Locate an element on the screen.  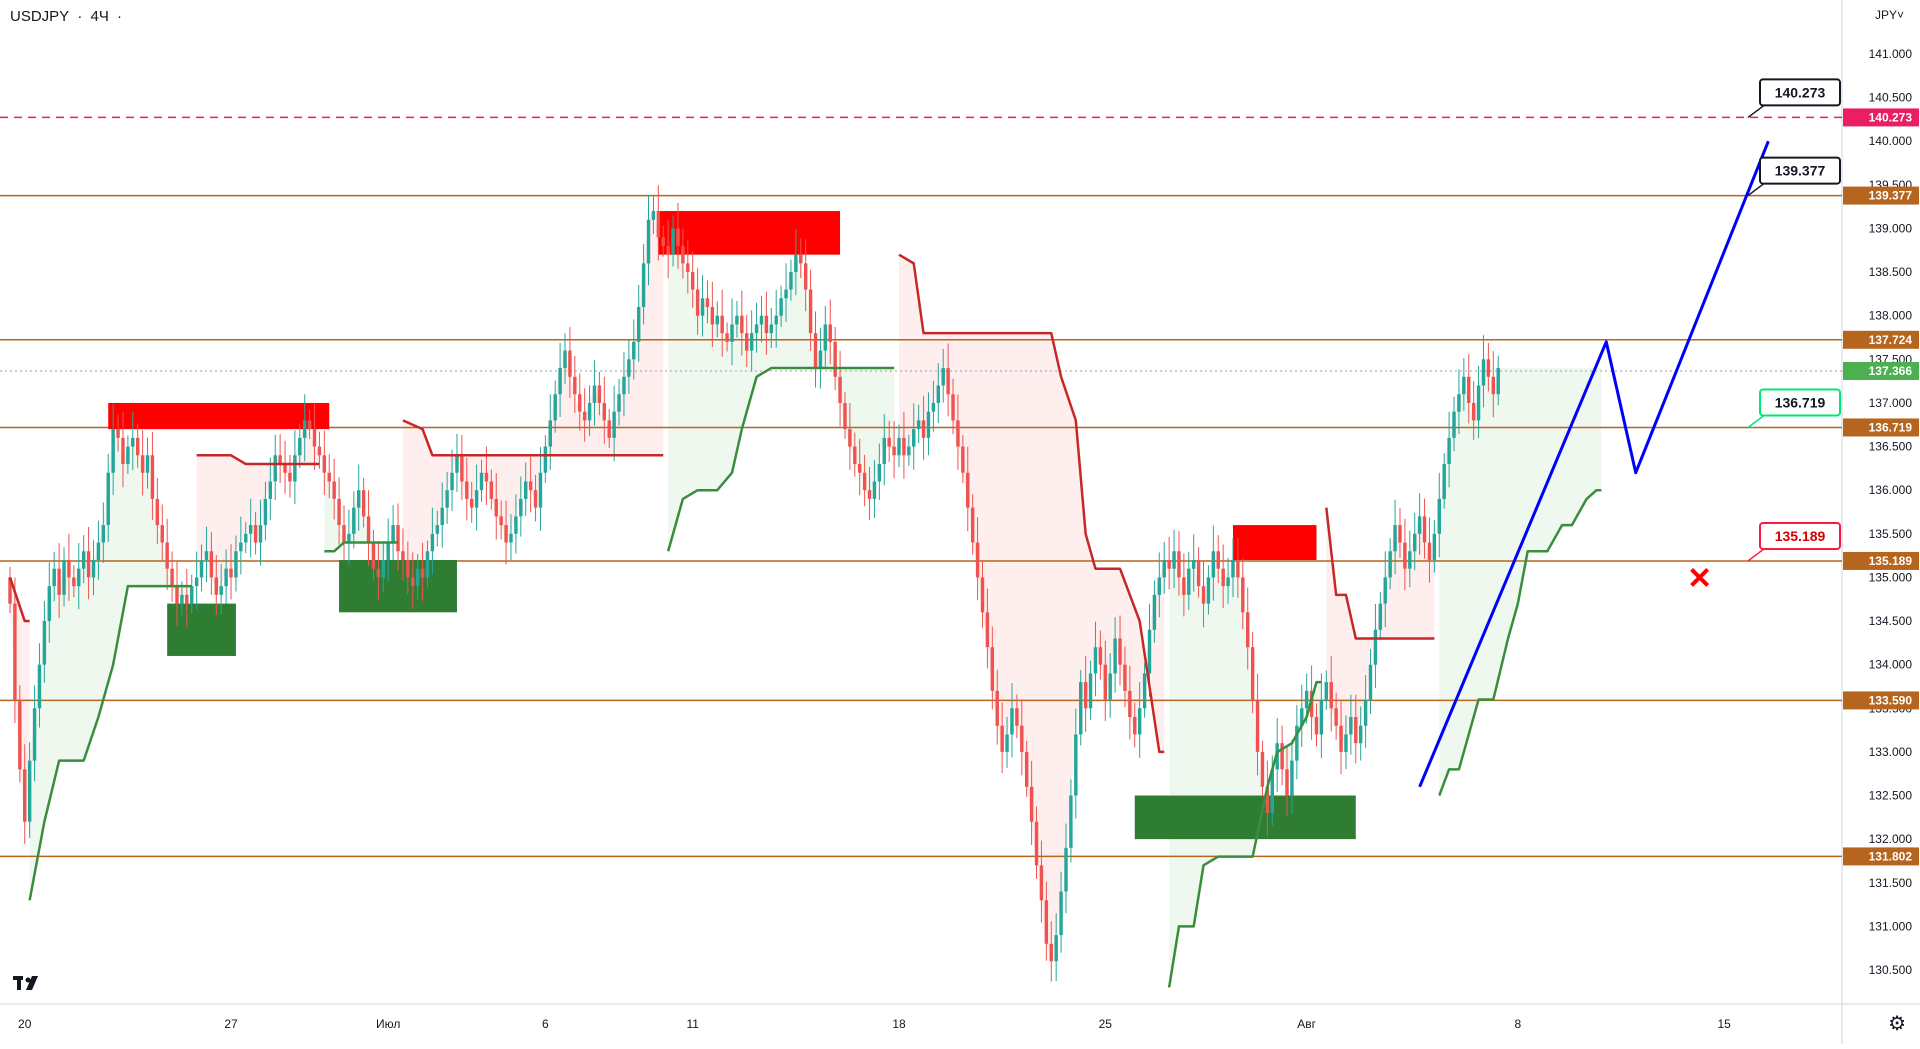
price-tick-label: 133.000 is located at coordinates (1891, 752).